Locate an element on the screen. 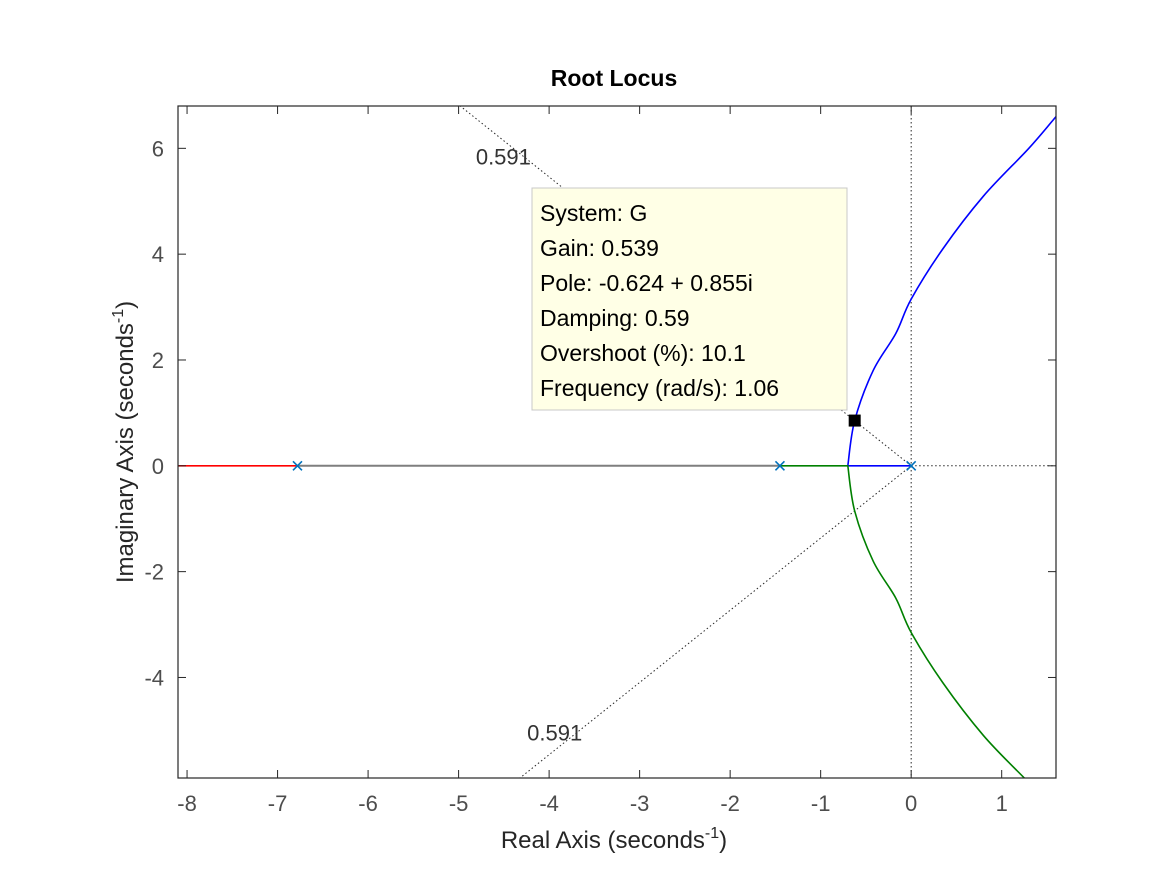 This screenshot has height=875, width=1167. x-tick-label: -7 is located at coordinates (278, 803).